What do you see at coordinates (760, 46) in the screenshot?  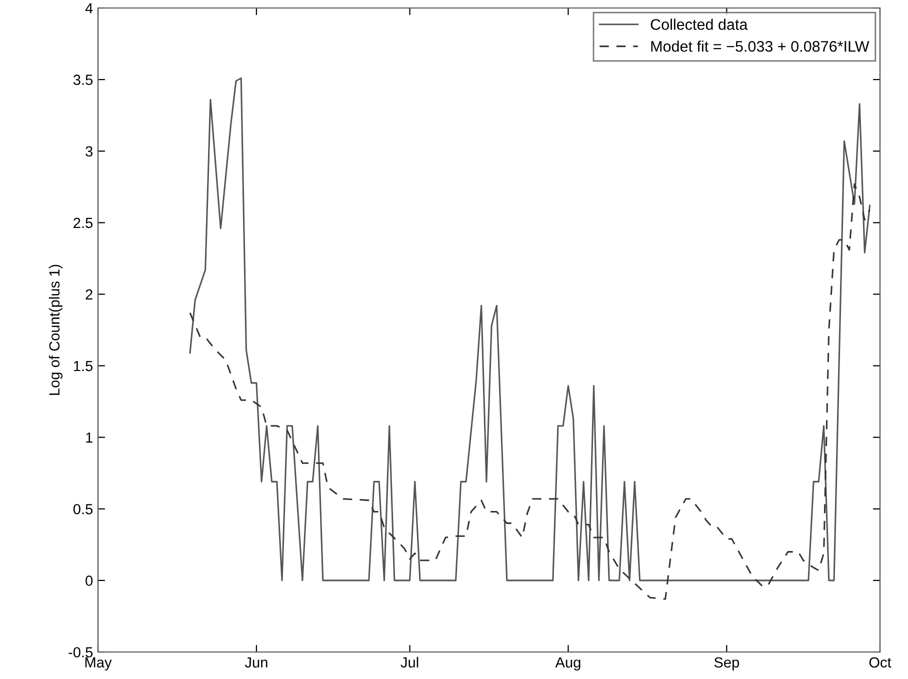 I see `legend-label: Modet fit = −5.033 + 0.0876*ILW` at bounding box center [760, 46].